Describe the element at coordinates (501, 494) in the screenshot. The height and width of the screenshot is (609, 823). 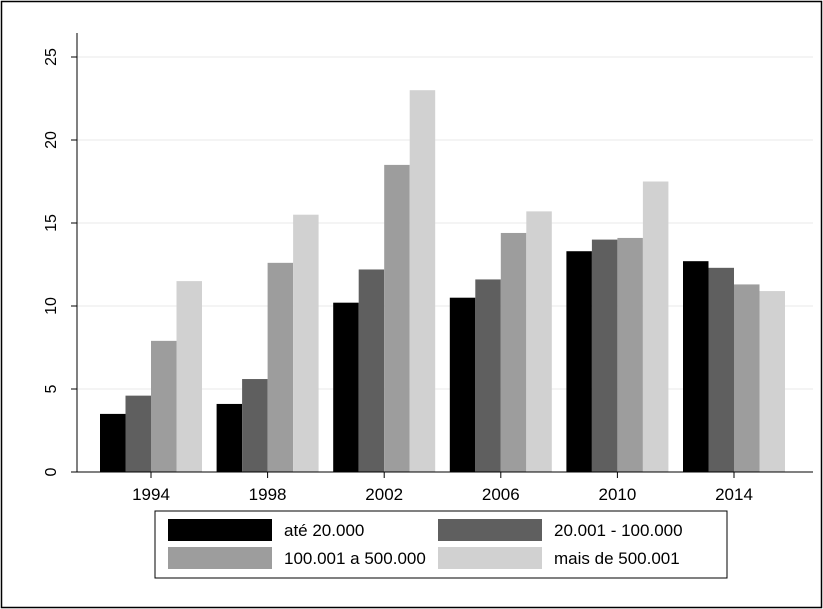
I see `x-tick-label: 2006` at that location.